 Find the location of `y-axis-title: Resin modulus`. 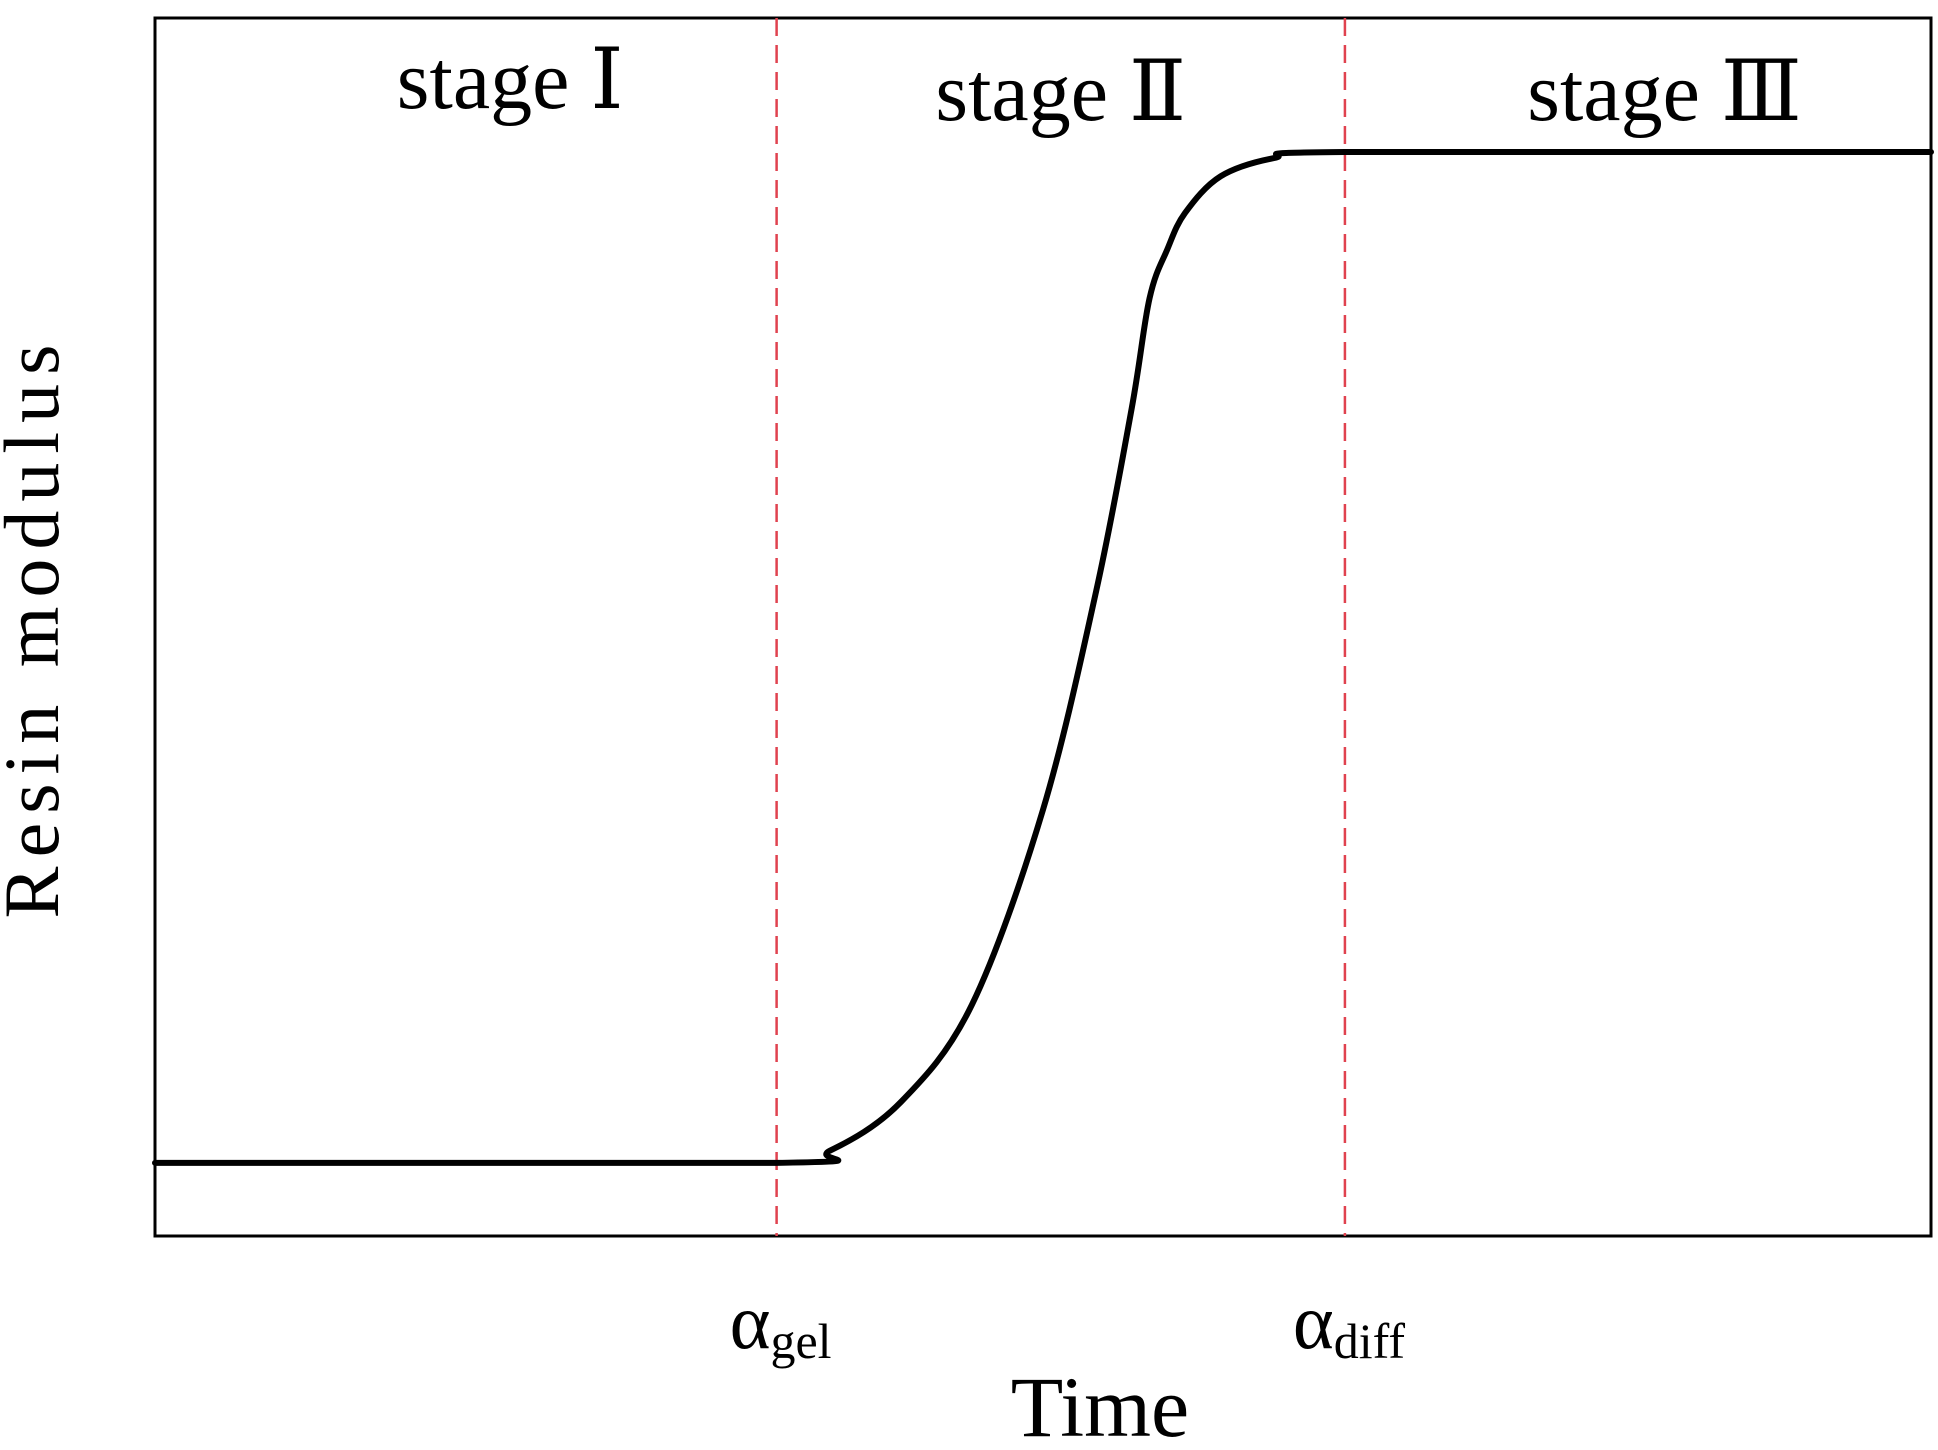

y-axis-title: Resin modulus is located at coordinates (37, 627).